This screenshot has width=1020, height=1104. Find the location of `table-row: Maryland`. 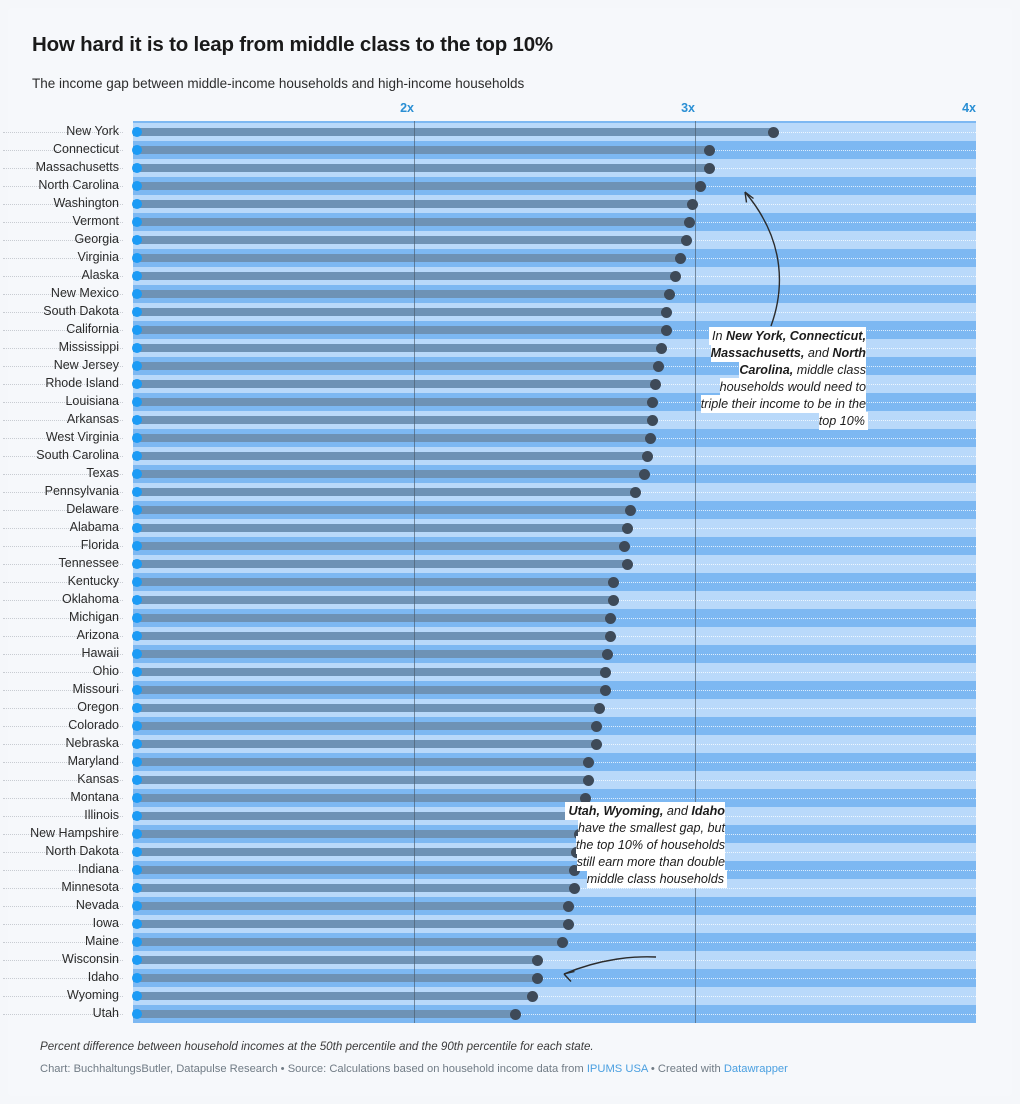

table-row: Maryland is located at coordinates (489, 762).